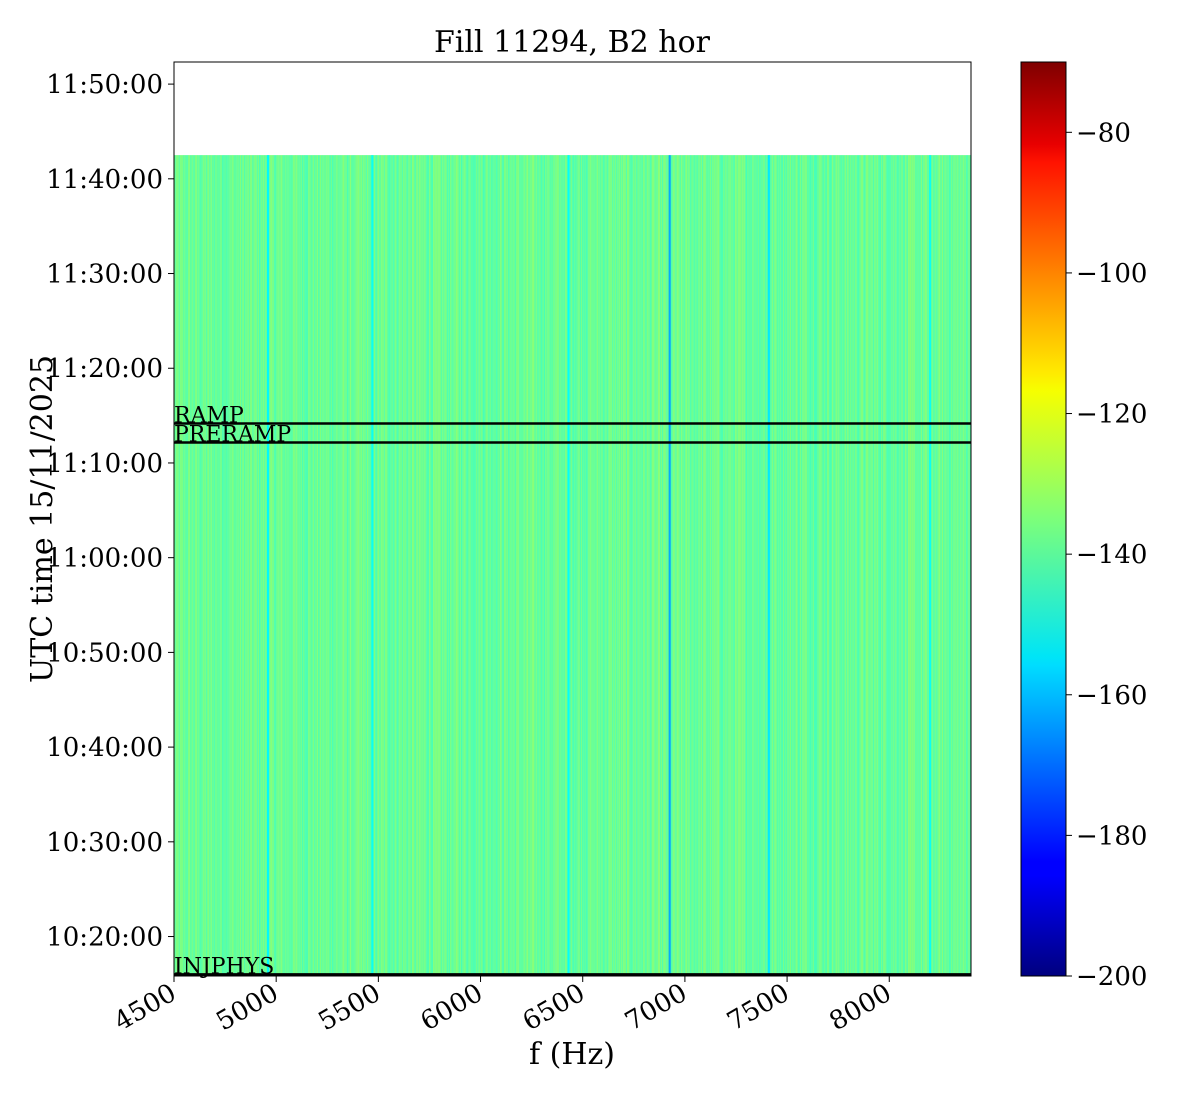 The width and height of the screenshot is (1200, 1100). What do you see at coordinates (104, 559) in the screenshot?
I see `y-tick-label: 11:00:00` at bounding box center [104, 559].